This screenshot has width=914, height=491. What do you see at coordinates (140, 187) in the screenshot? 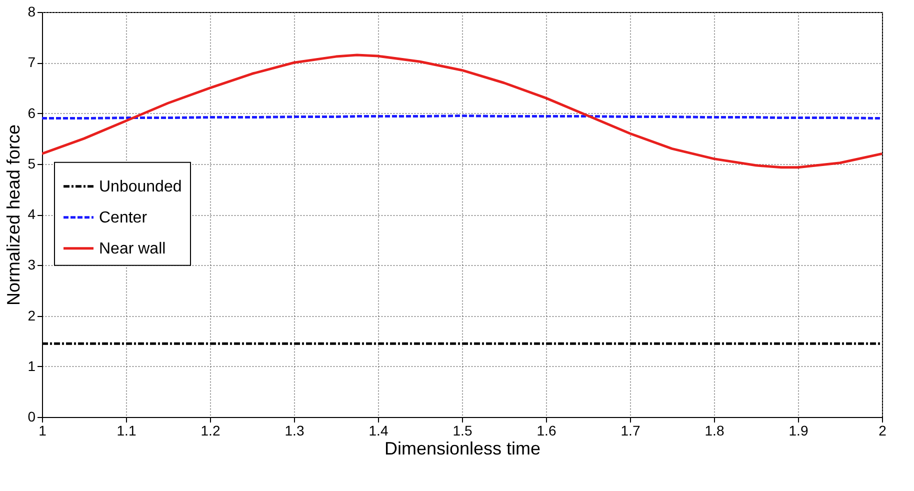
I see `legend-label: Unbounded` at bounding box center [140, 187].